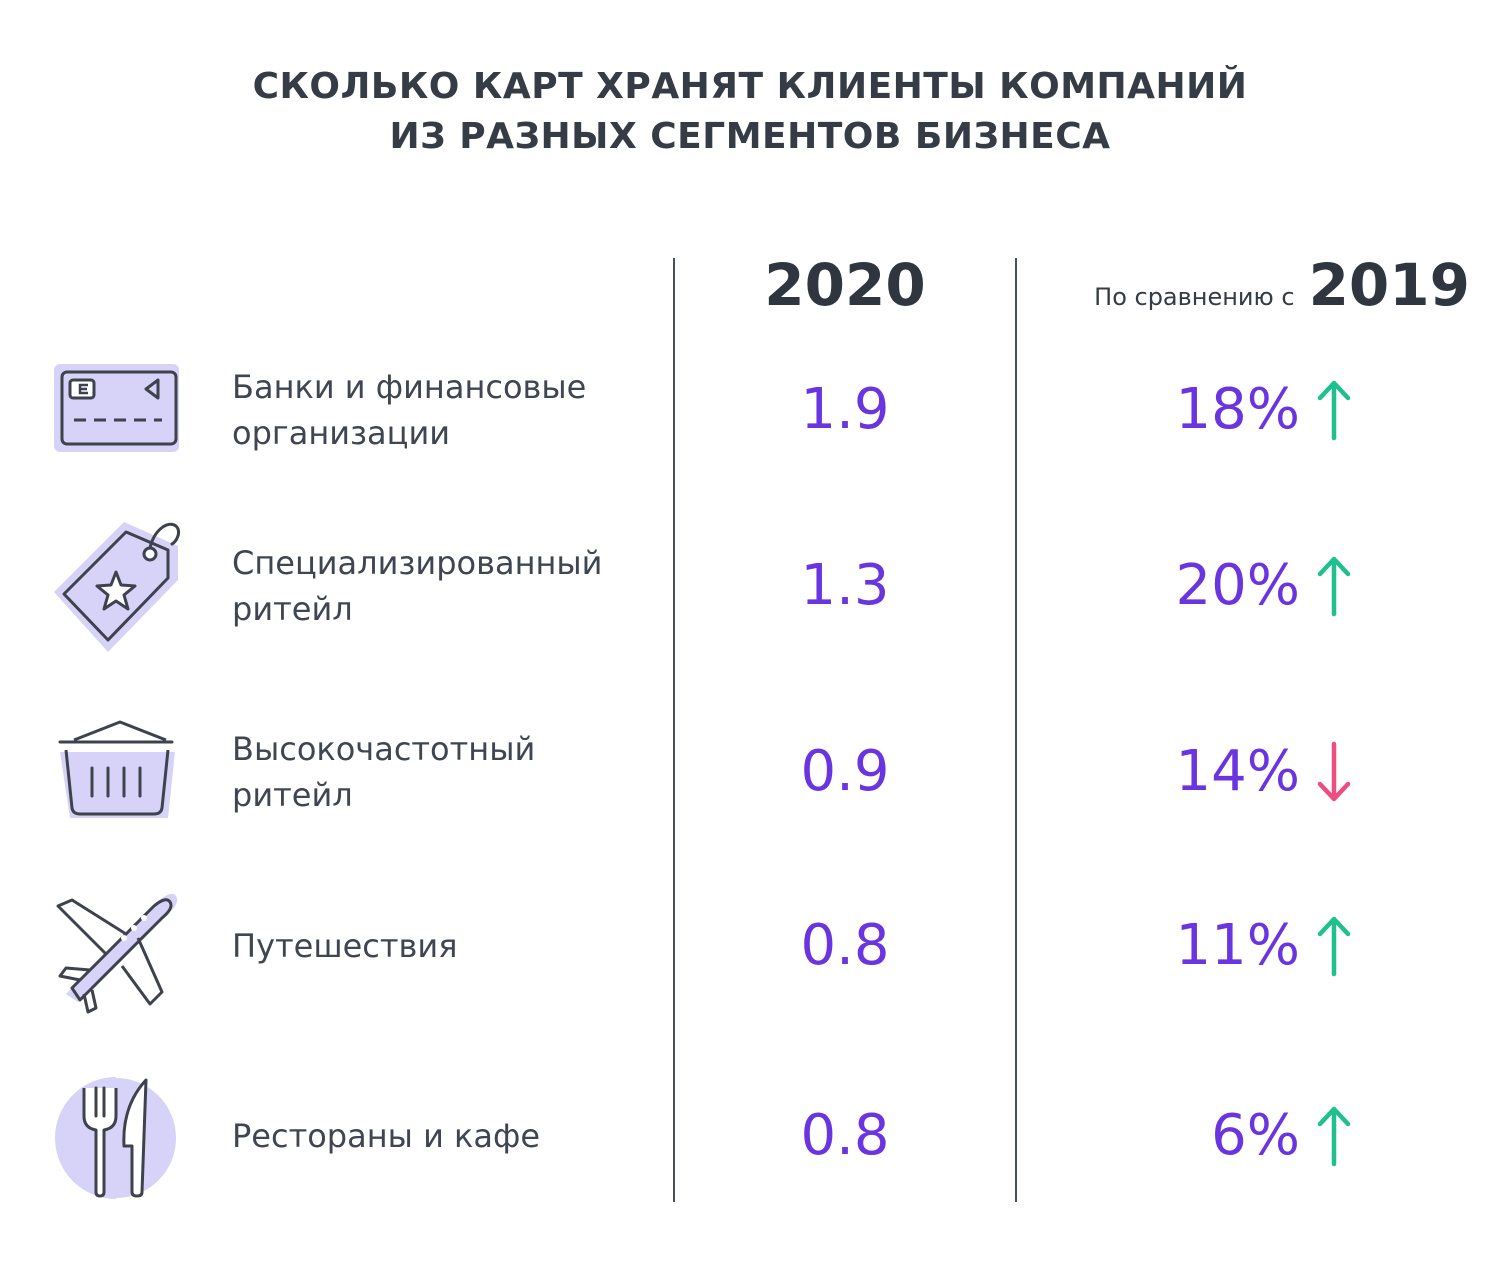 The image size is (1500, 1272). Describe the element at coordinates (442, 410) in the screenshot. I see `segment-label-banks: Банки и финансовые организации` at that location.